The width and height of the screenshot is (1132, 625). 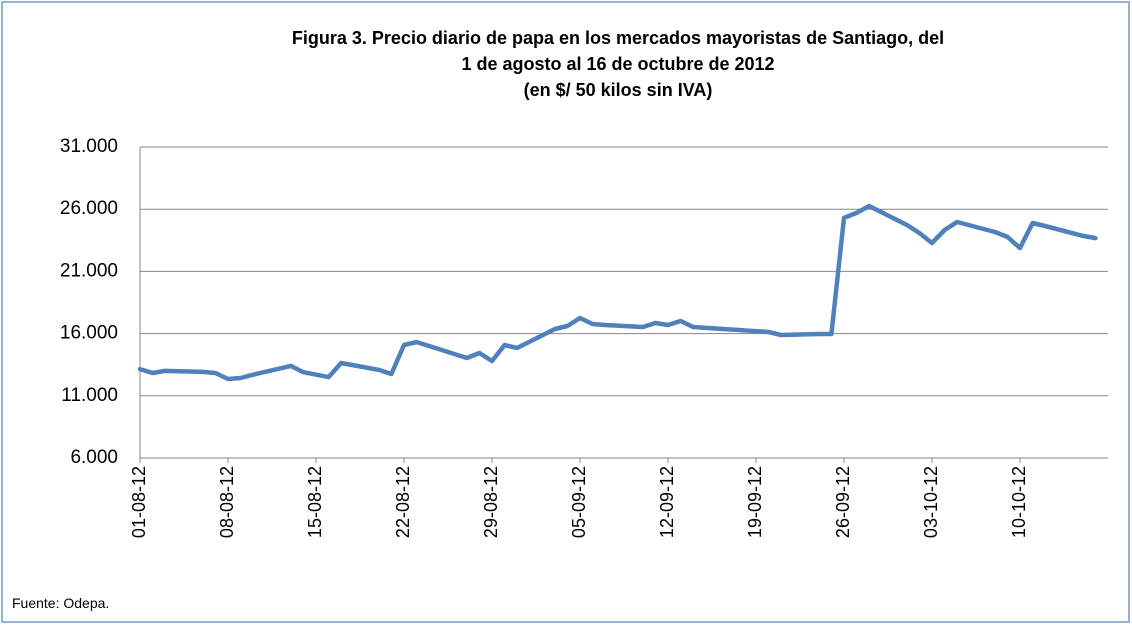 I want to click on chart-subtitle: (en $/ 50 kilos sin IVA), so click(x=618, y=90).